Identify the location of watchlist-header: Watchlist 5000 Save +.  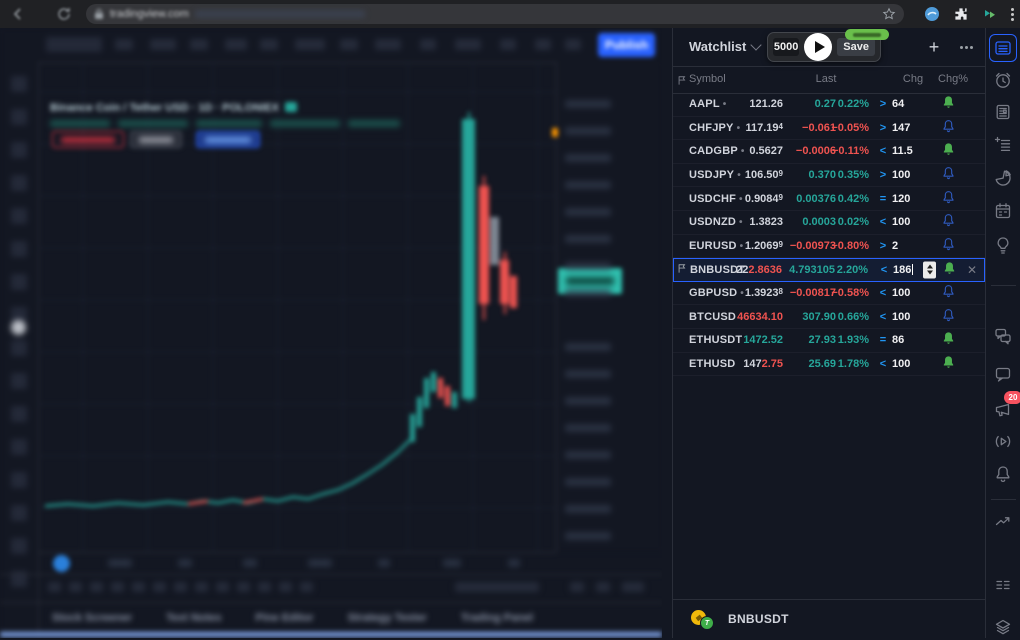
(829, 47).